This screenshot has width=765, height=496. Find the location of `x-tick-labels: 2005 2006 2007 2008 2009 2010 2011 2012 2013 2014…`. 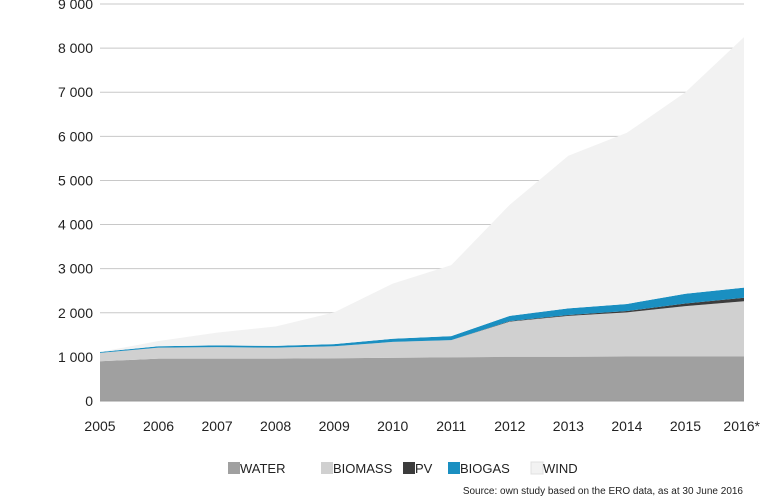

x-tick-labels: 2005 2006 2007 2008 2009 2010 2011 2012 2013 2014… is located at coordinates (422, 426).